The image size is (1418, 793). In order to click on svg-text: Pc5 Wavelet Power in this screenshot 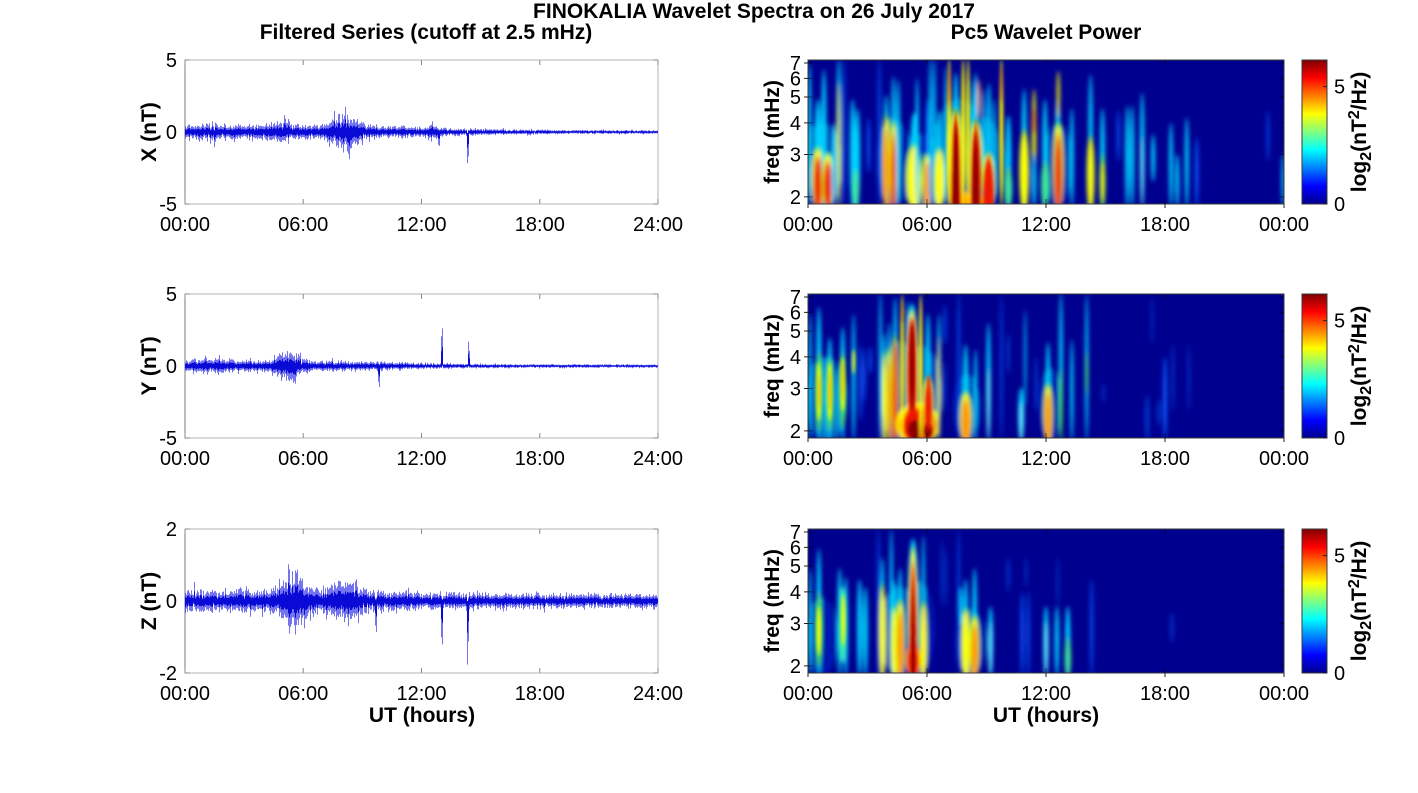, I will do `click(1046, 32)`.